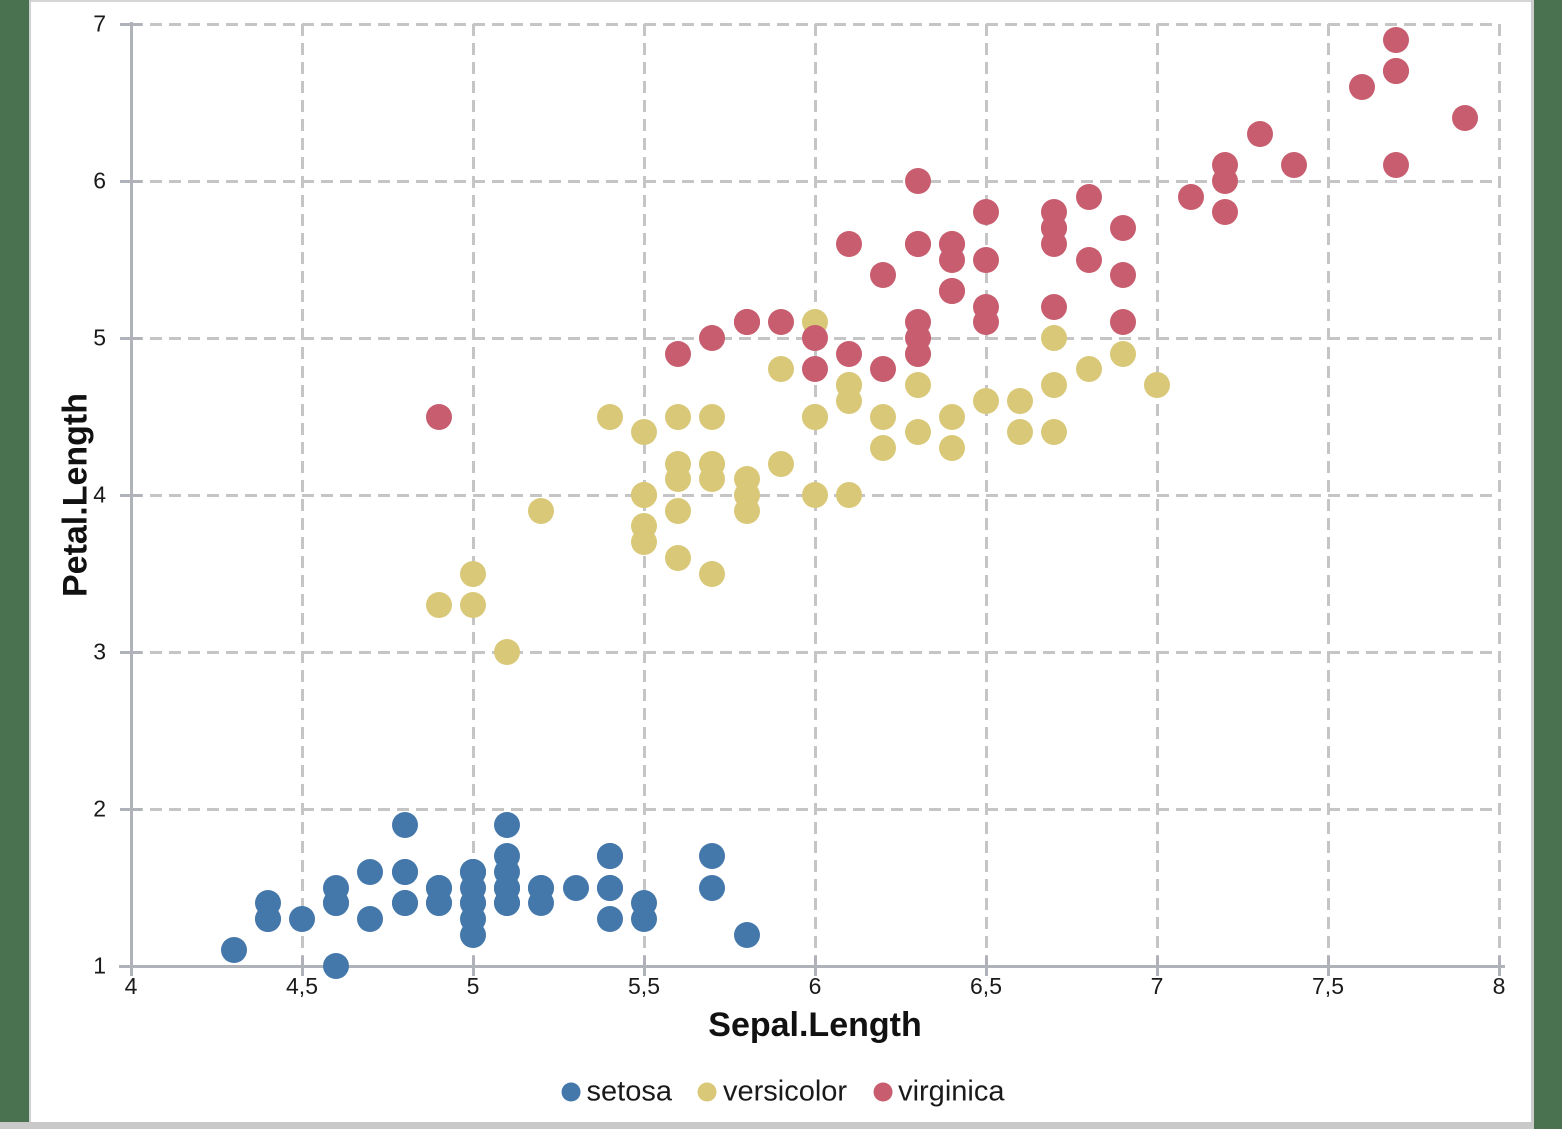  Describe the element at coordinates (571, 1092) in the screenshot. I see `legend-marker-setosa` at that location.